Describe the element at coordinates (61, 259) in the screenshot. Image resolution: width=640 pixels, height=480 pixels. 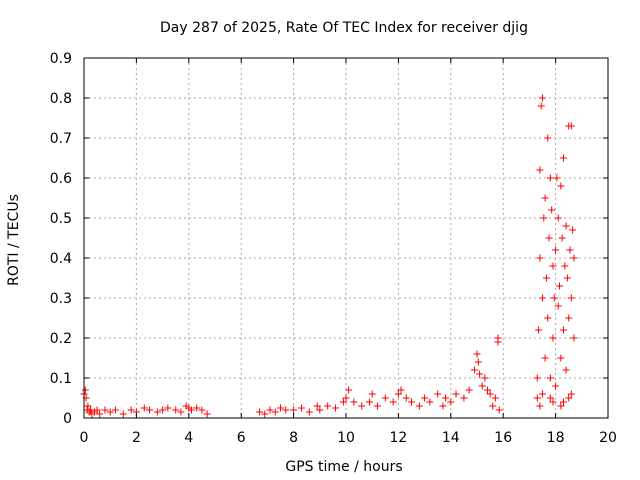
I see `y-tick-label: 0.4` at that location.